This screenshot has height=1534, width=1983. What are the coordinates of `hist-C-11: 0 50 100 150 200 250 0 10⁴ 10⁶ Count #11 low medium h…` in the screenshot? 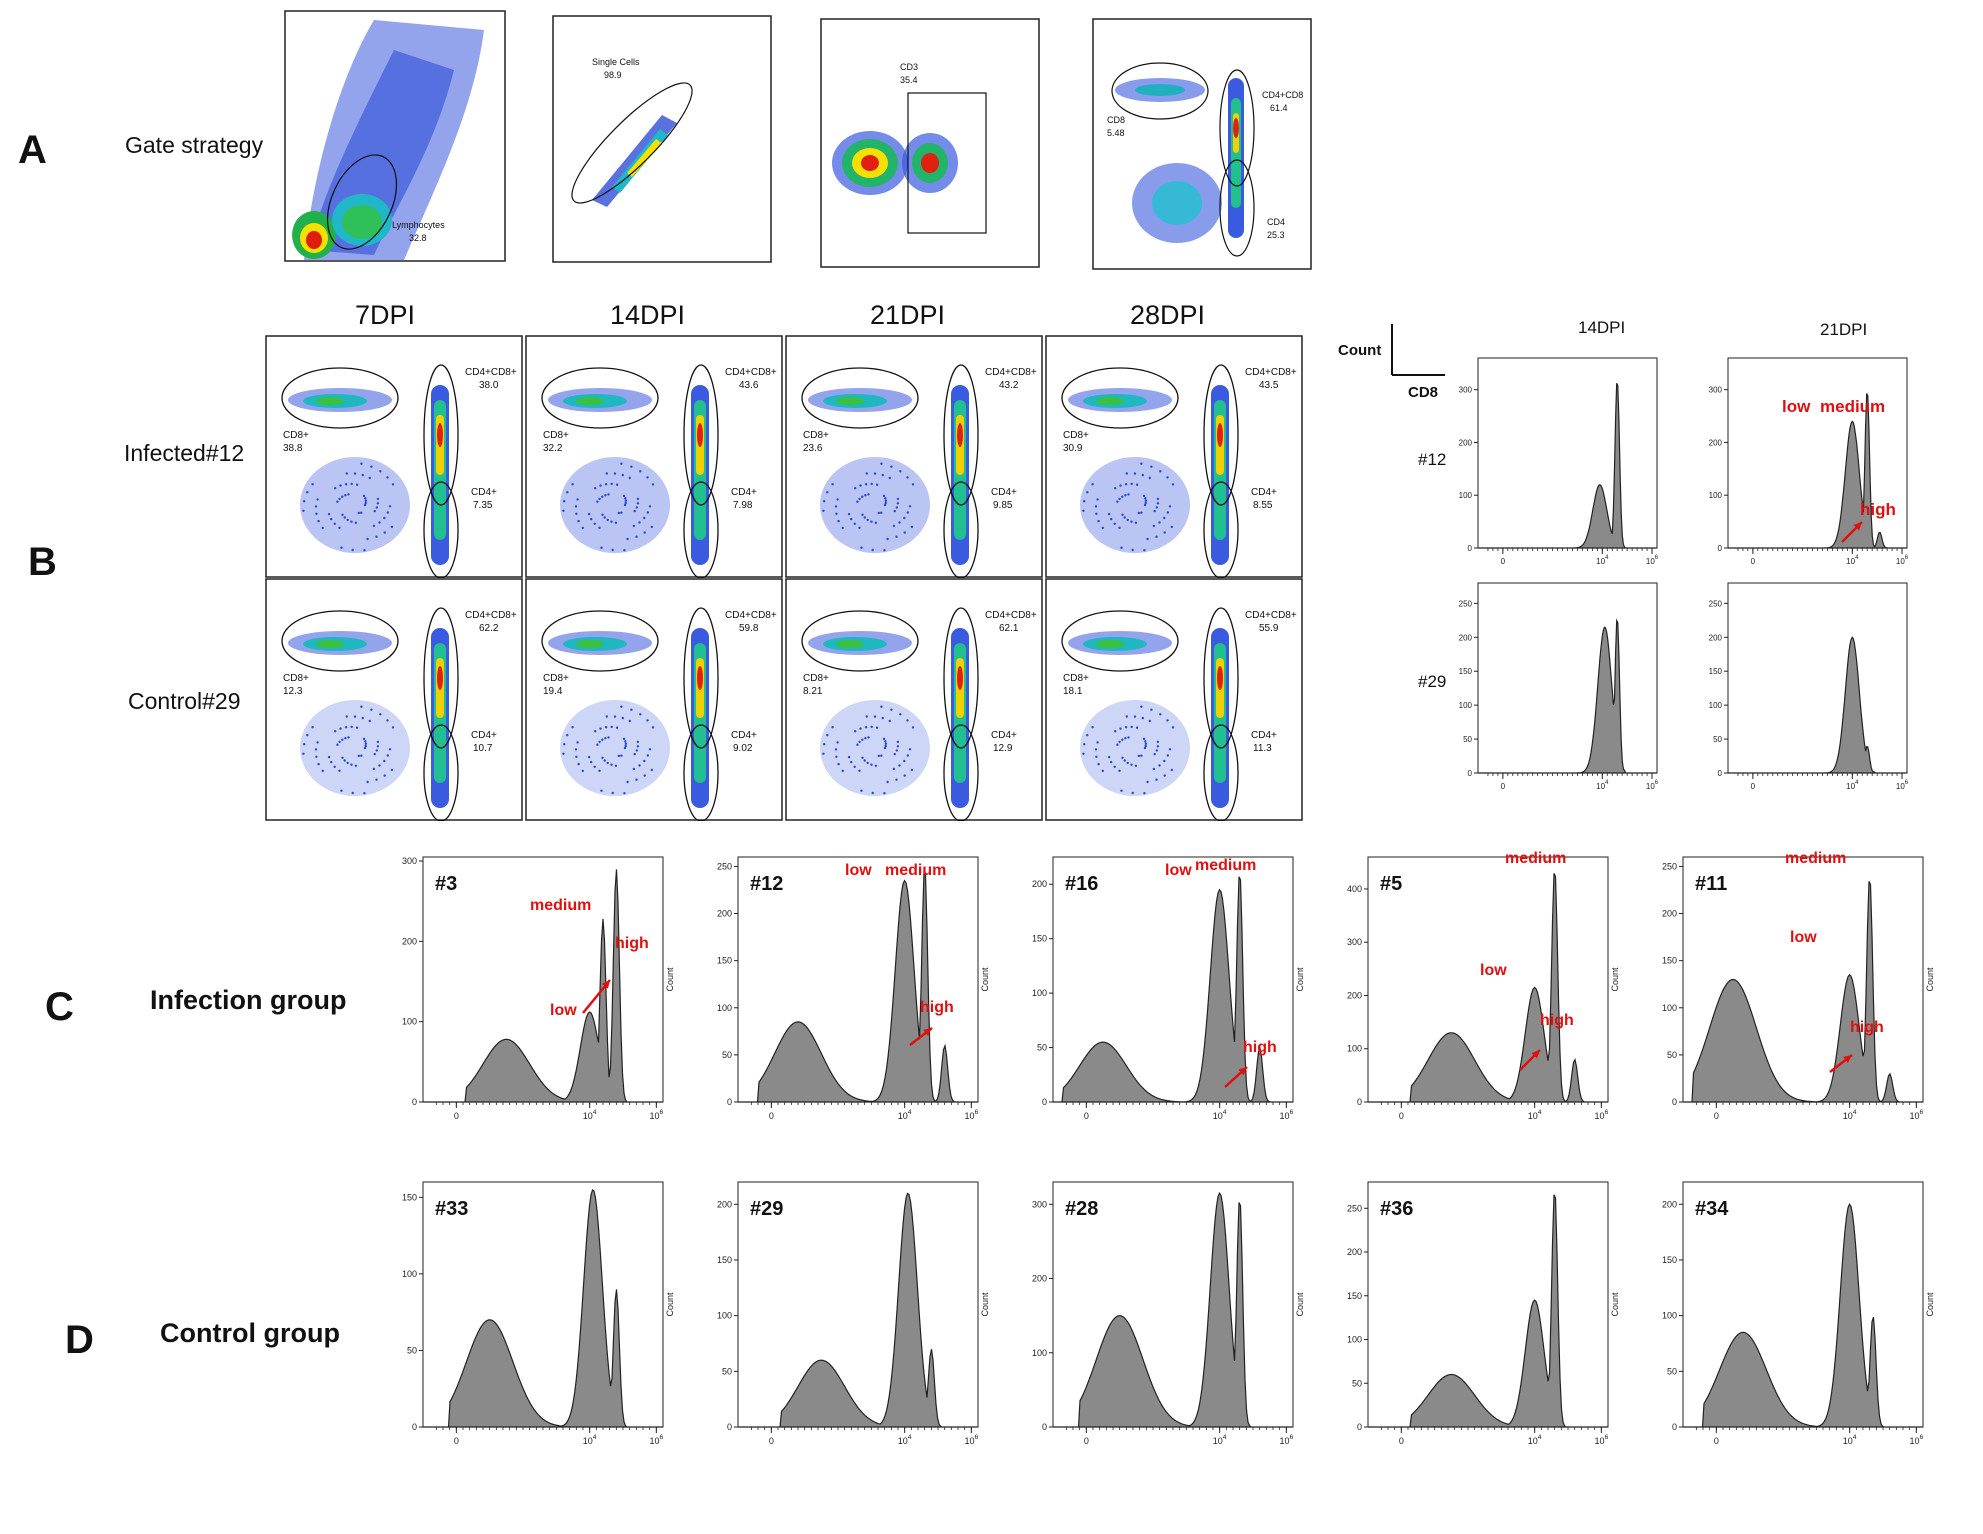 It's located at (1798, 985).